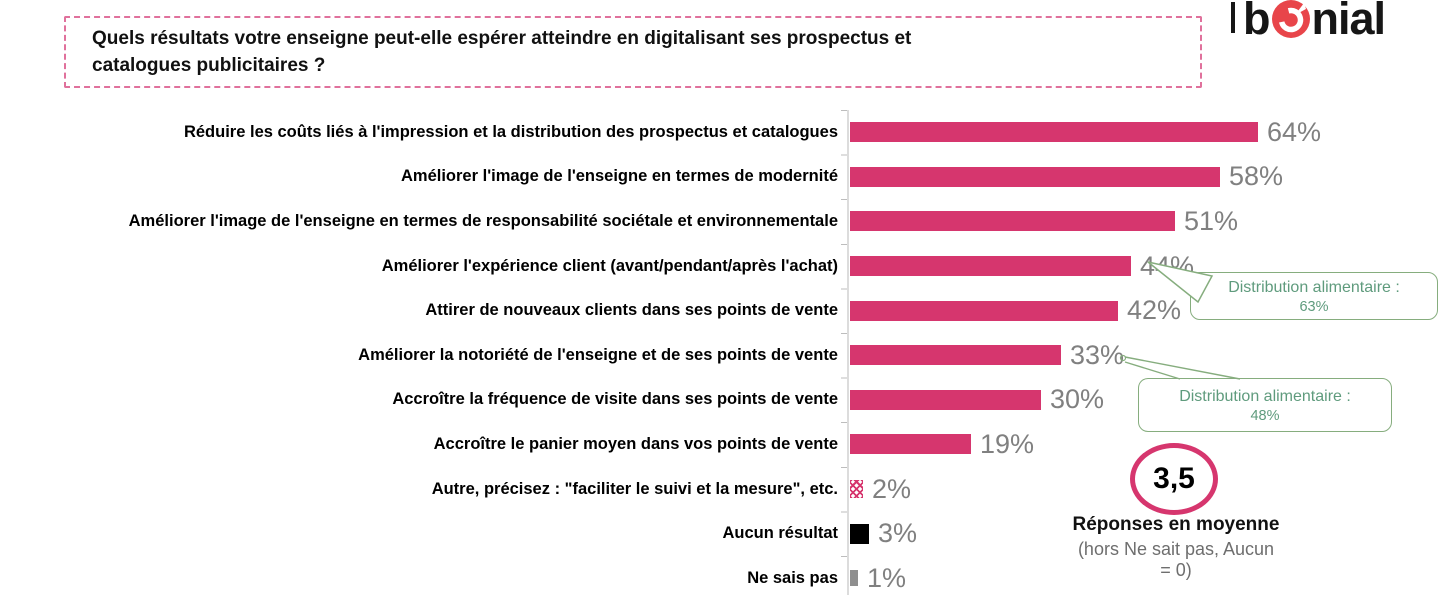 This screenshot has width=1442, height=599. What do you see at coordinates (1233, 17) in the screenshot?
I see `logo-separator` at bounding box center [1233, 17].